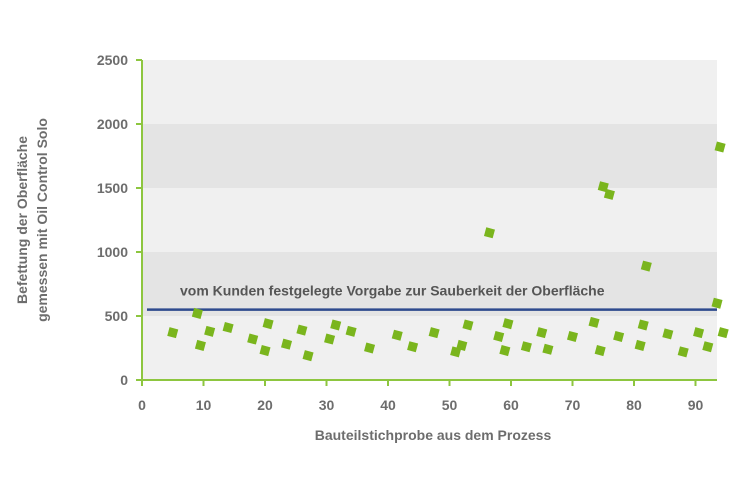  Describe the element at coordinates (117, 316) in the screenshot. I see `y-tick-label: 500` at that location.